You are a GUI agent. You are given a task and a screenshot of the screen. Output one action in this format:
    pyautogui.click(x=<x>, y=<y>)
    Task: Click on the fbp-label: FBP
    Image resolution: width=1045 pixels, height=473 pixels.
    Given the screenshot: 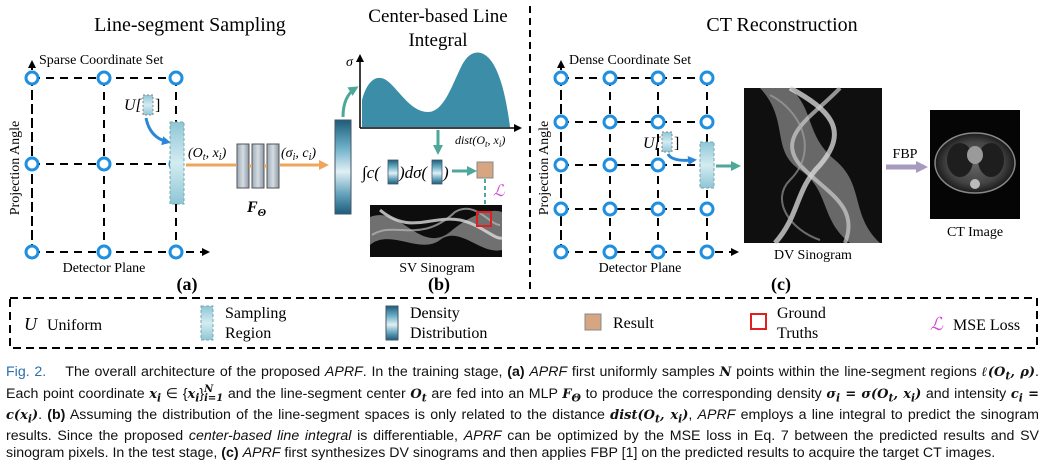 What is the action you would take?
    pyautogui.click(x=905, y=154)
    